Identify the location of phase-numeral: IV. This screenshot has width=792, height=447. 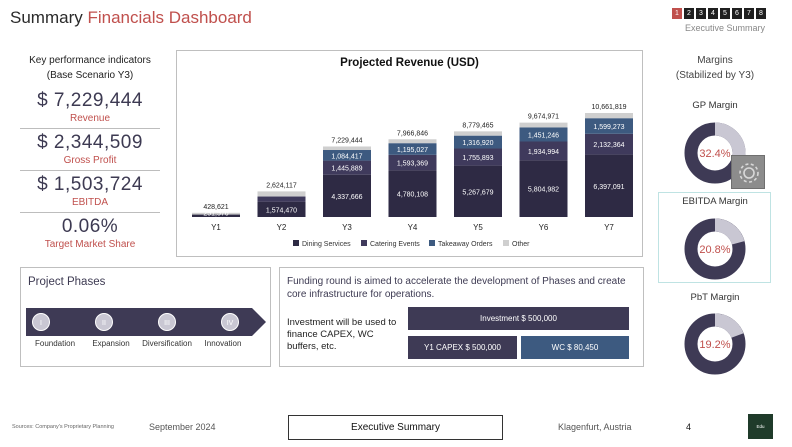
(230, 323).